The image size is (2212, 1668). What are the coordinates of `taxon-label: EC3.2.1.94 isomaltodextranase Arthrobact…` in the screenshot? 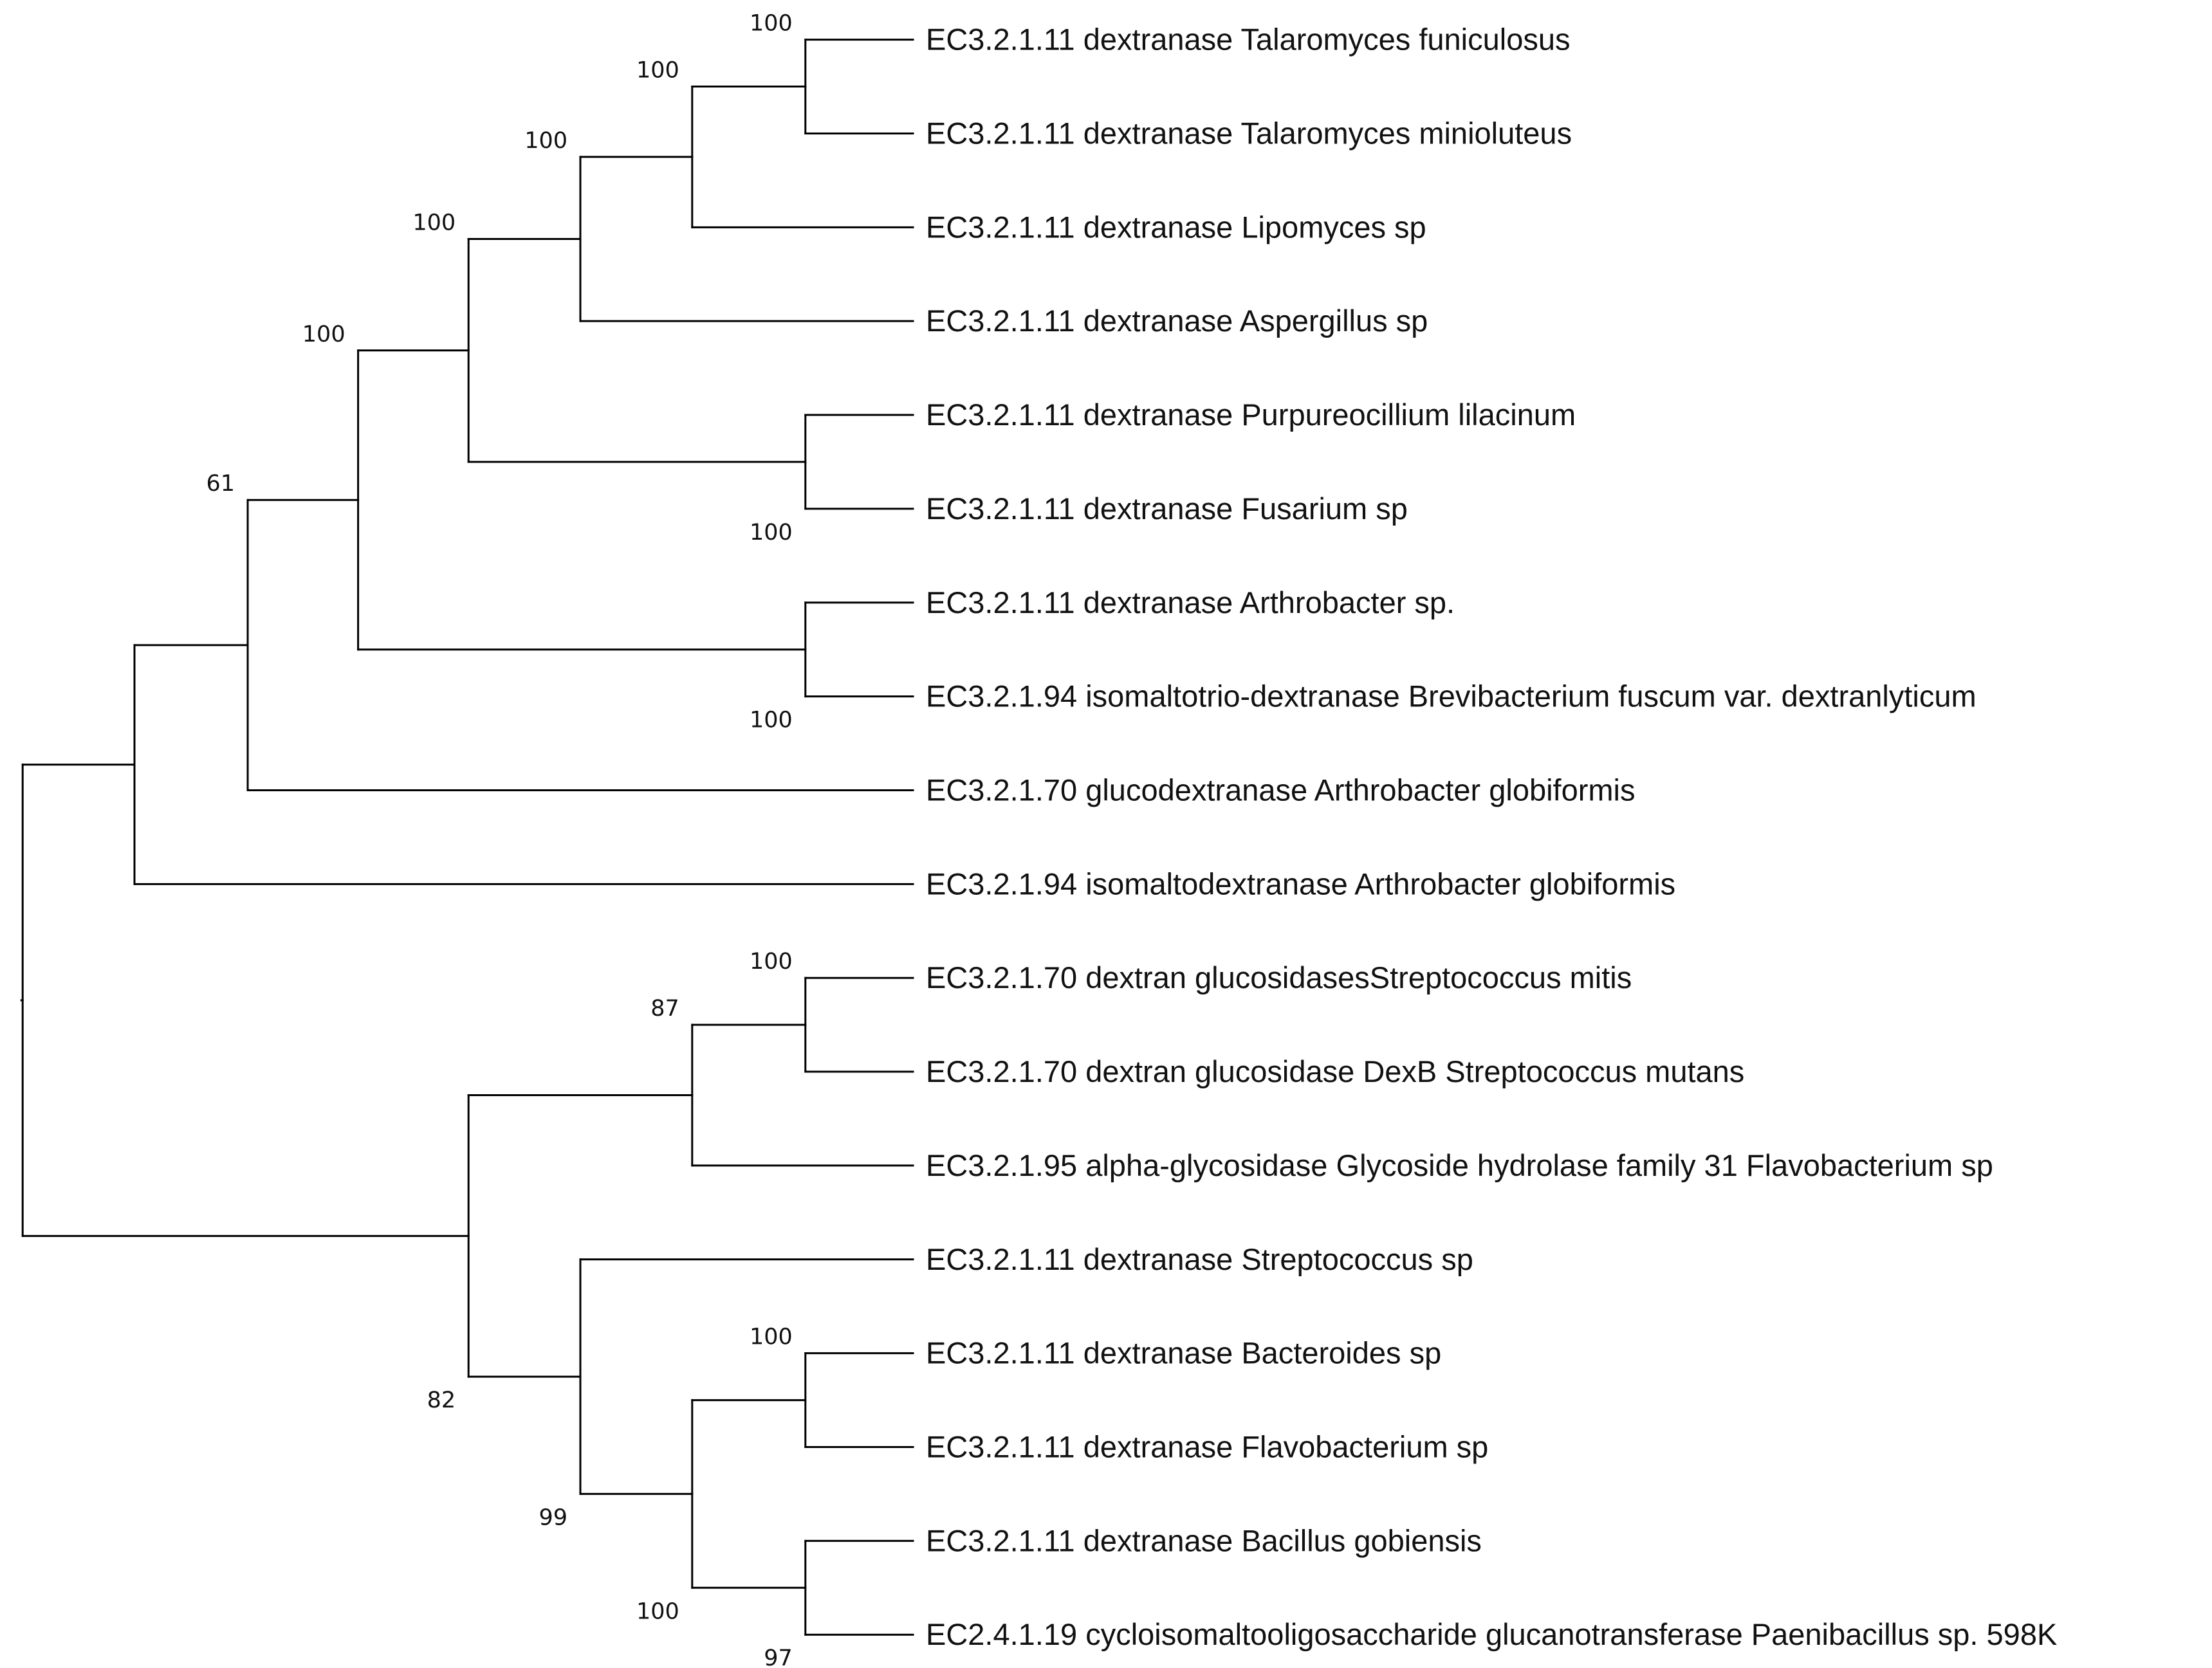 It's located at (1300, 884).